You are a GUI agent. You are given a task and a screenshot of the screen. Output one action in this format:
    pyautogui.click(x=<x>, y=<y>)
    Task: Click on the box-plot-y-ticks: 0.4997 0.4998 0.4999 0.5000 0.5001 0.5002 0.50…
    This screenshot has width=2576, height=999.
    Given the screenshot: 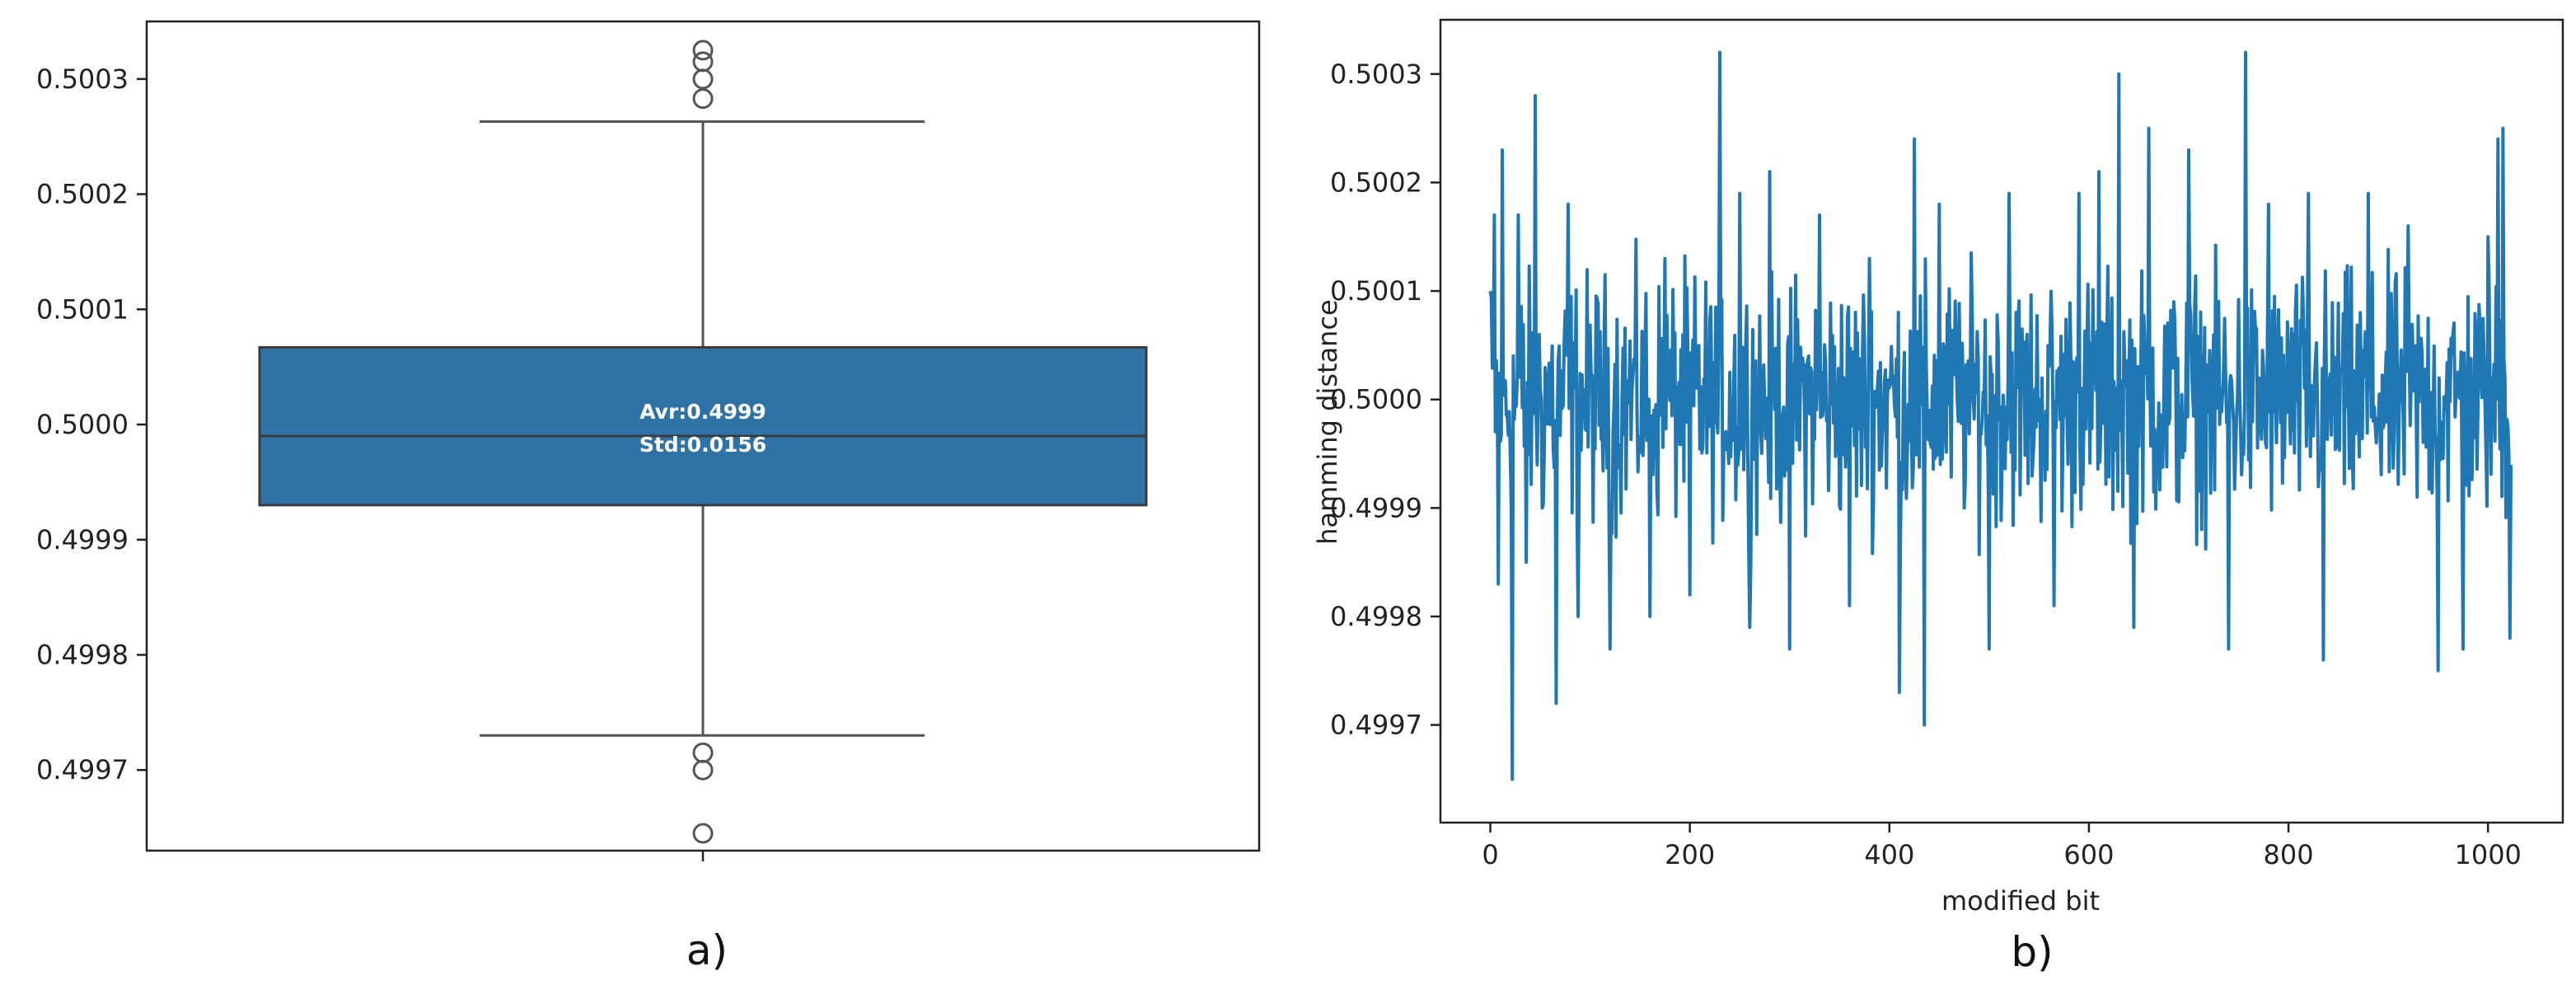 What is the action you would take?
    pyautogui.click(x=91, y=424)
    